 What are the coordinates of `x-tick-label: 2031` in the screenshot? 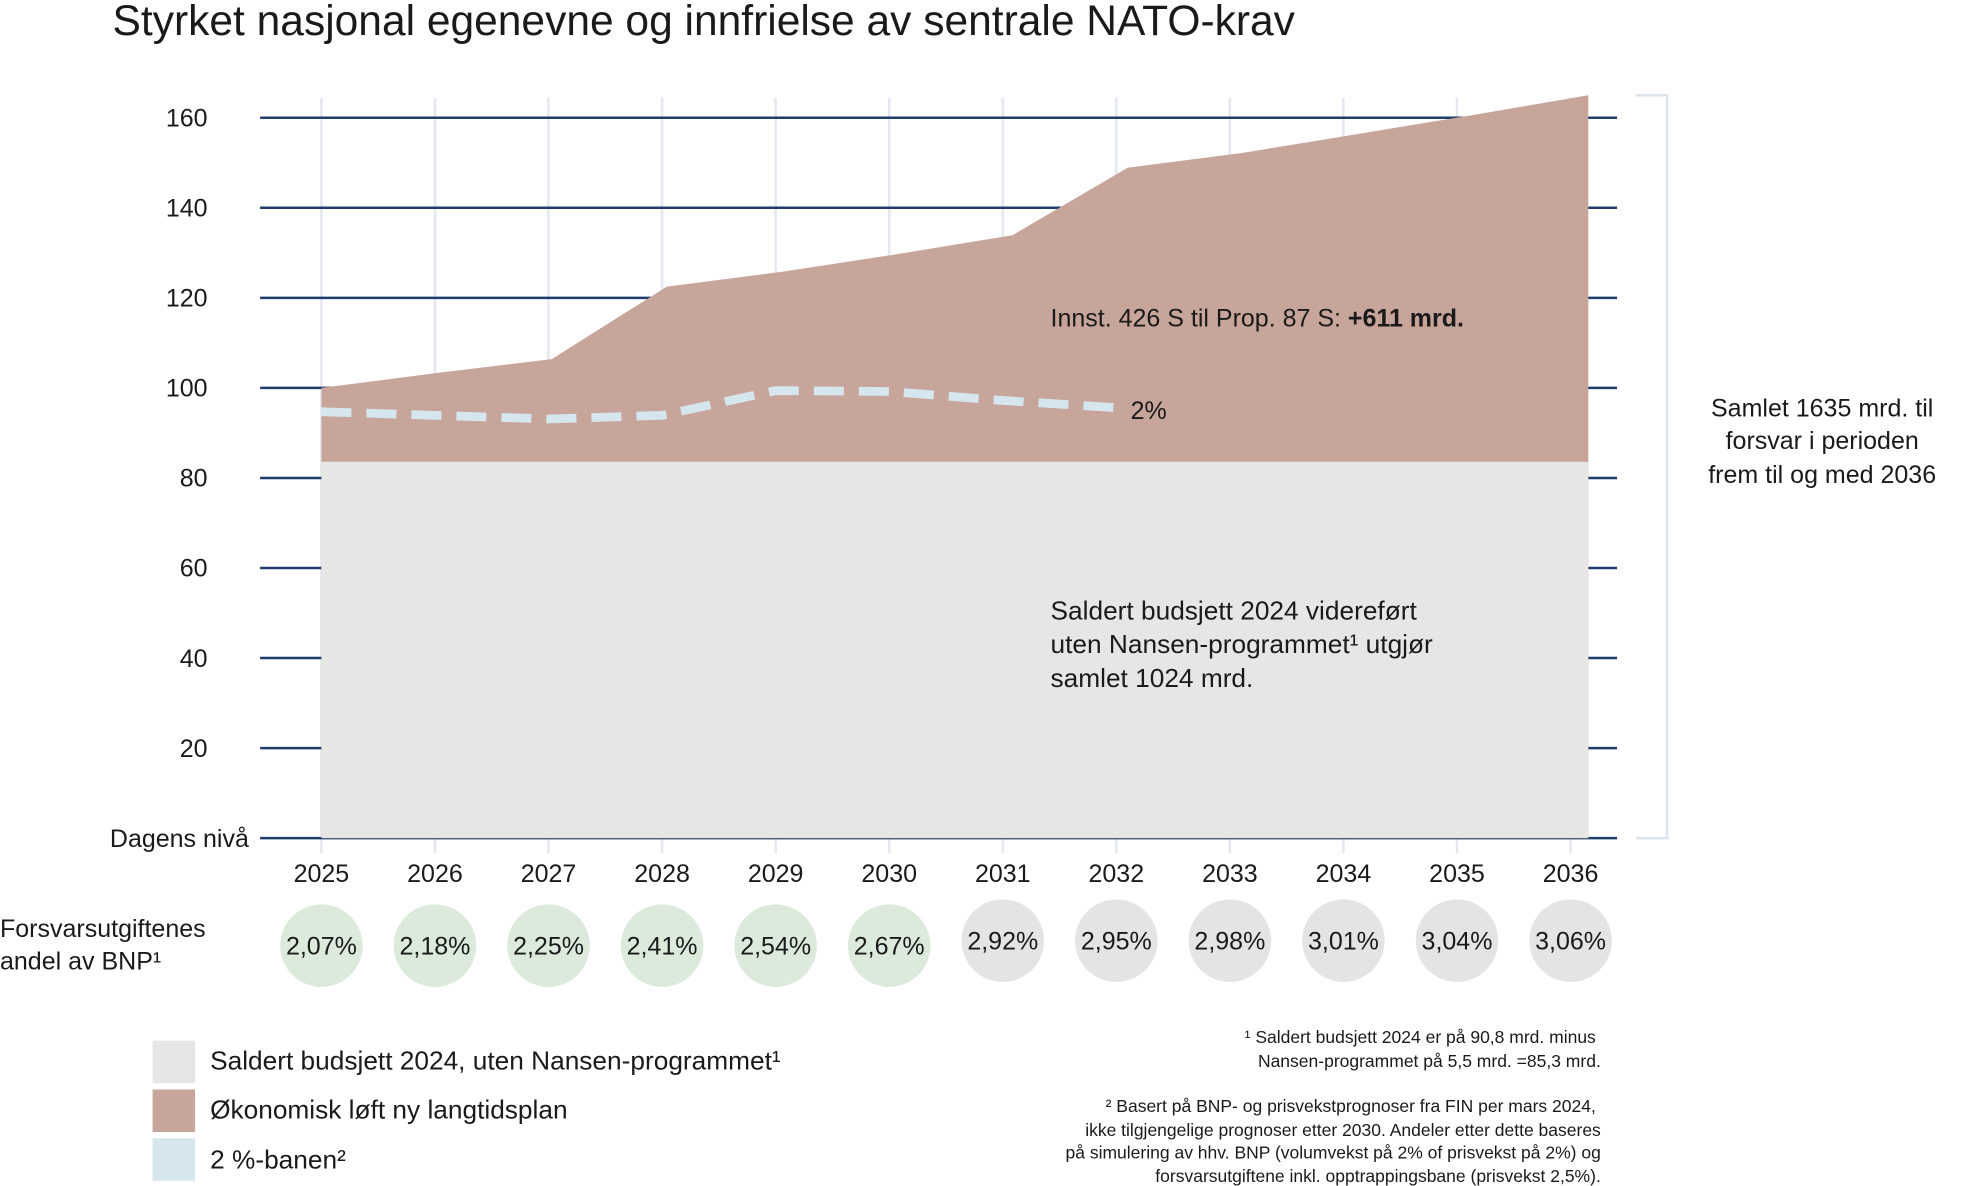 It's located at (1003, 874).